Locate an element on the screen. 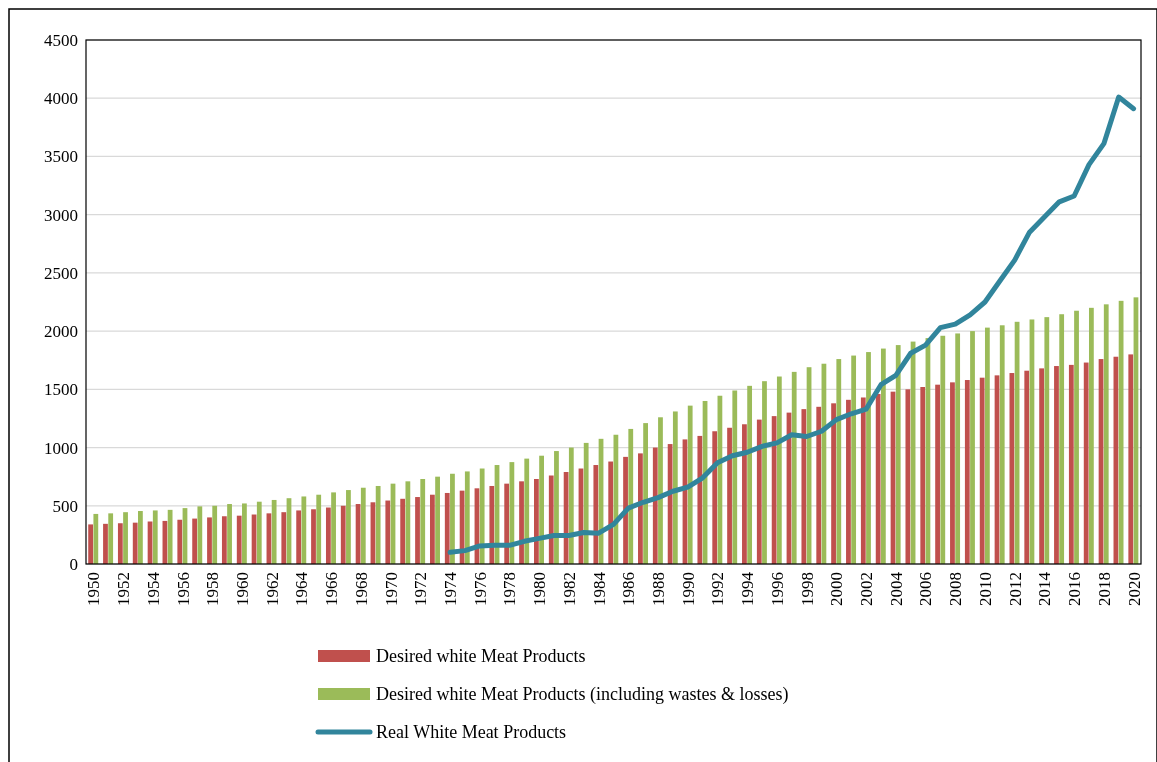 This screenshot has height=762, width=1157. y-tick-label: 2000 is located at coordinates (61, 332).